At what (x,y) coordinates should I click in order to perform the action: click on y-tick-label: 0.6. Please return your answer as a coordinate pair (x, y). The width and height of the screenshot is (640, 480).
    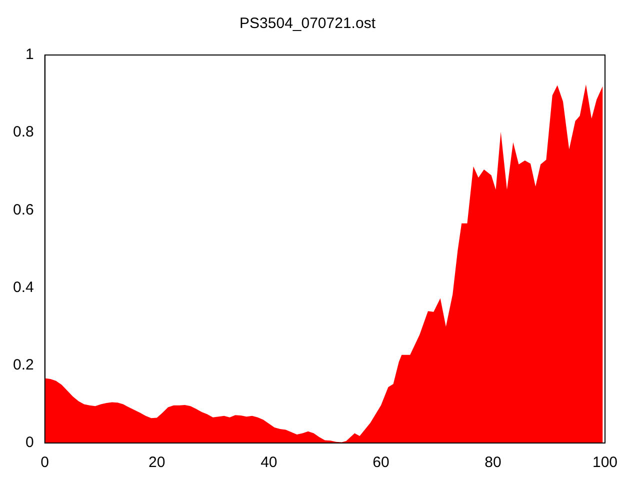
    Looking at the image, I should click on (23, 209).